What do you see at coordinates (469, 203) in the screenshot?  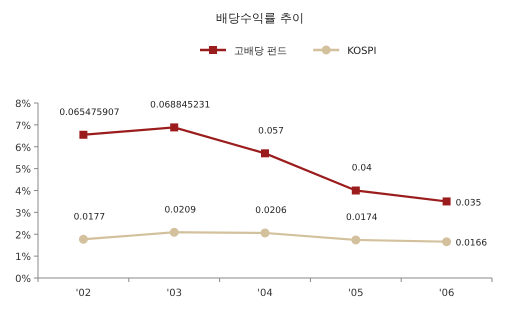 I see `data-label: 0.035` at bounding box center [469, 203].